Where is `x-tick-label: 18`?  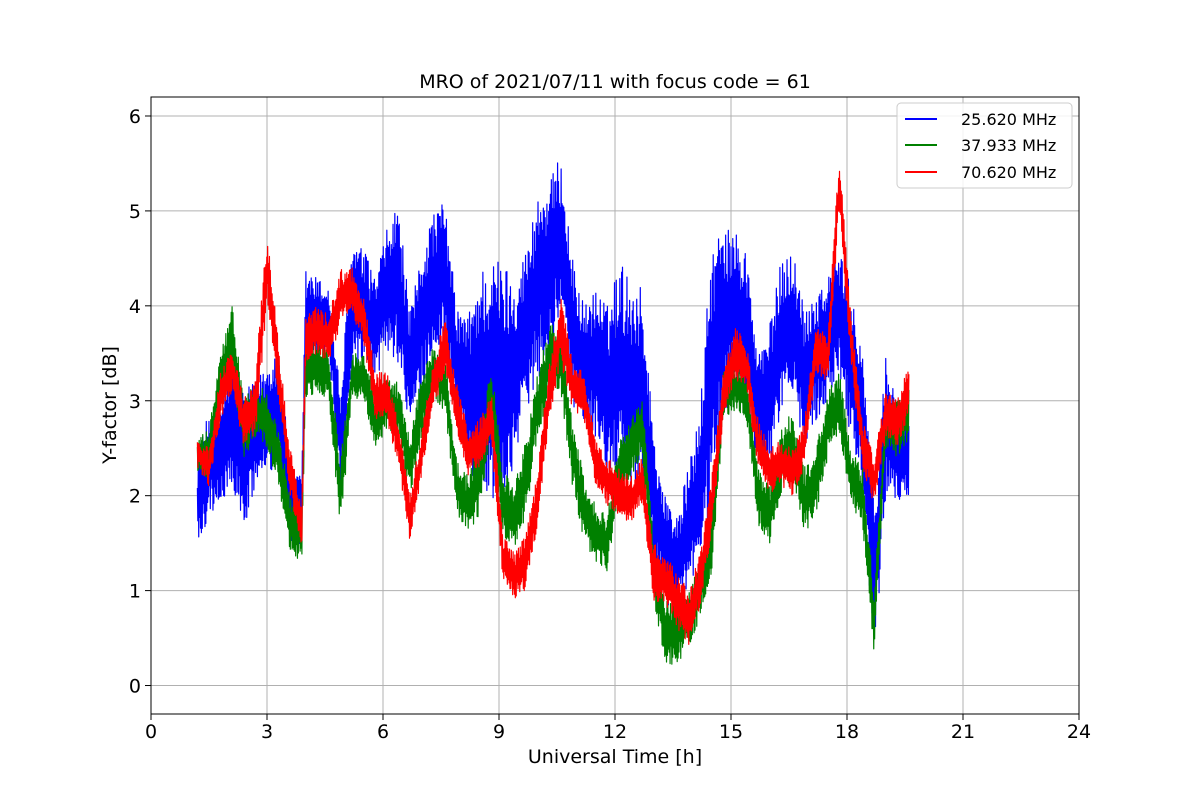
x-tick-label: 18 is located at coordinates (847, 732).